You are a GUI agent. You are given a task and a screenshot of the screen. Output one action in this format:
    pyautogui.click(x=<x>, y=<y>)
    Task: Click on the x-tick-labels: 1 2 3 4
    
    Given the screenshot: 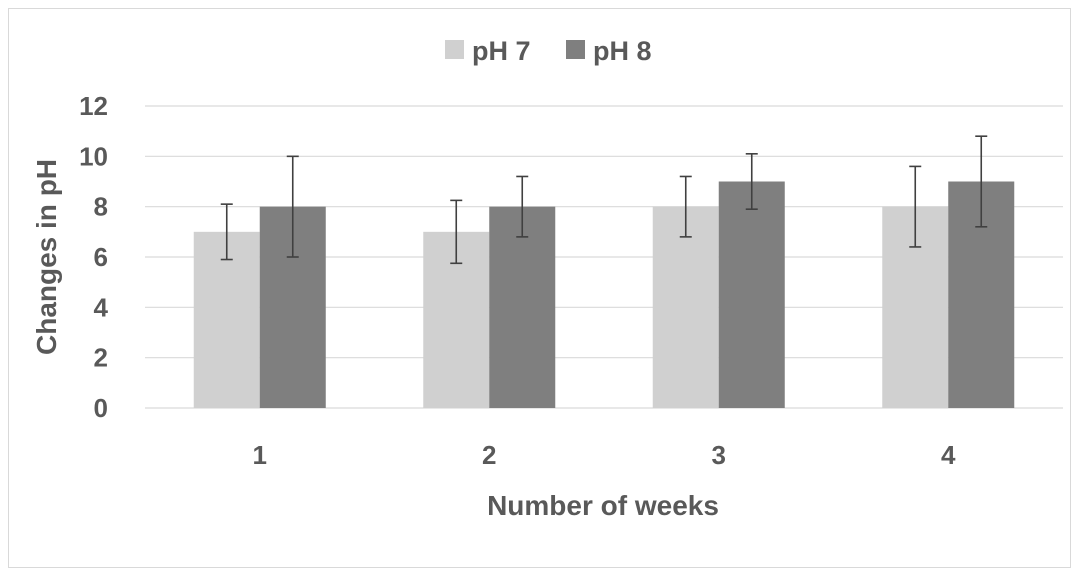 What is the action you would take?
    pyautogui.click(x=605, y=455)
    